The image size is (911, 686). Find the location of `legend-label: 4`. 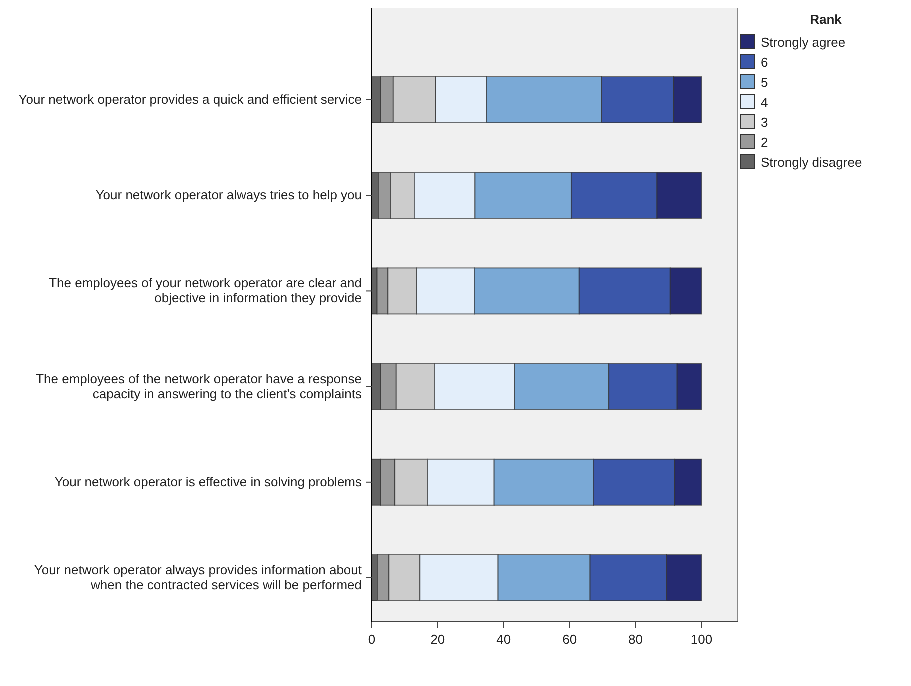

legend-label: 4 is located at coordinates (764, 102).